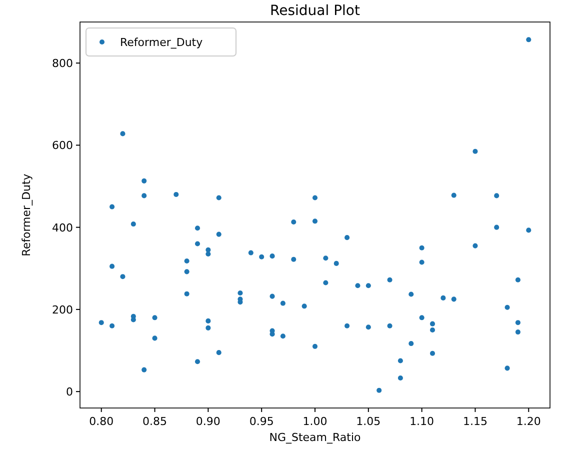  I want to click on x-tick-label: 1.00, so click(315, 421).